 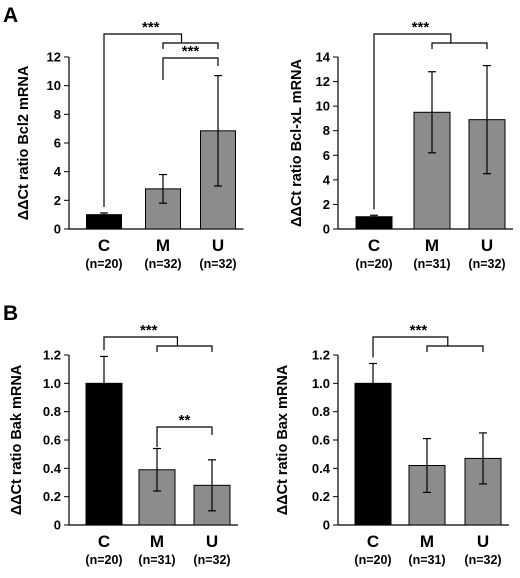 What do you see at coordinates (323, 57) in the screenshot?
I see `y-tick-label: 14` at bounding box center [323, 57].